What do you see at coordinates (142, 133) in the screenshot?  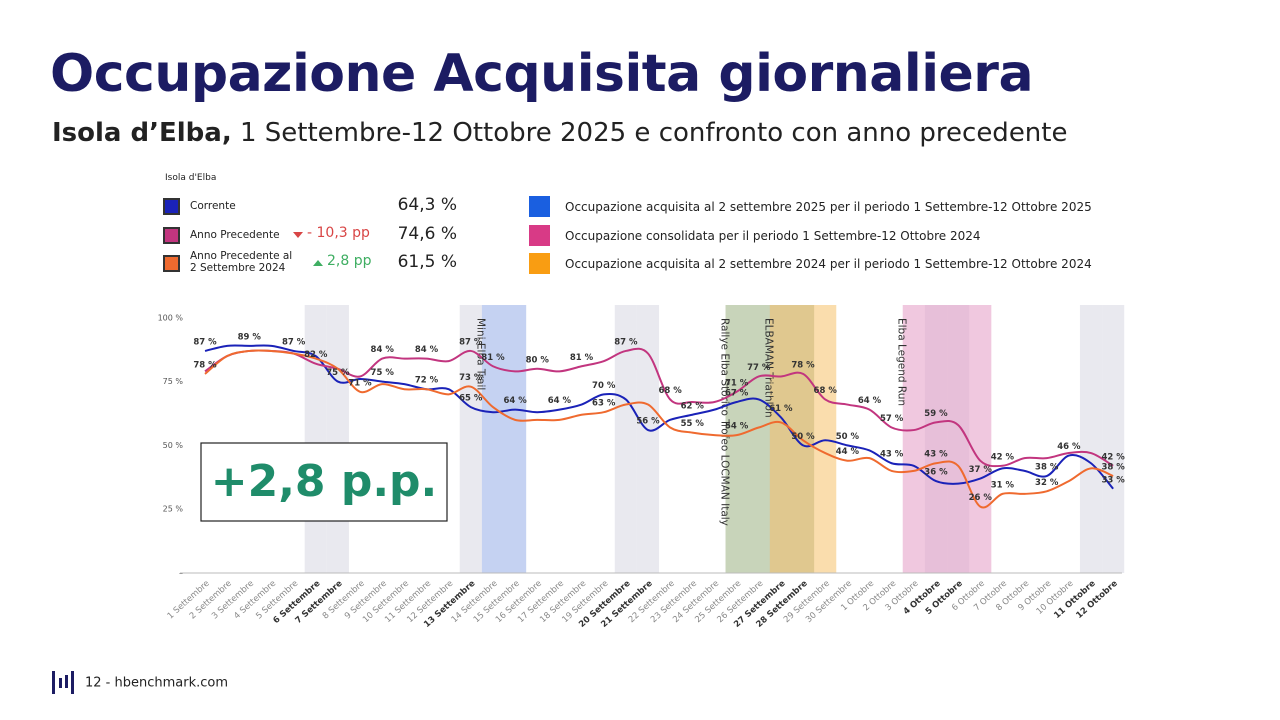 I see `subtitle-bold: Isola d’Elba,` at bounding box center [142, 133].